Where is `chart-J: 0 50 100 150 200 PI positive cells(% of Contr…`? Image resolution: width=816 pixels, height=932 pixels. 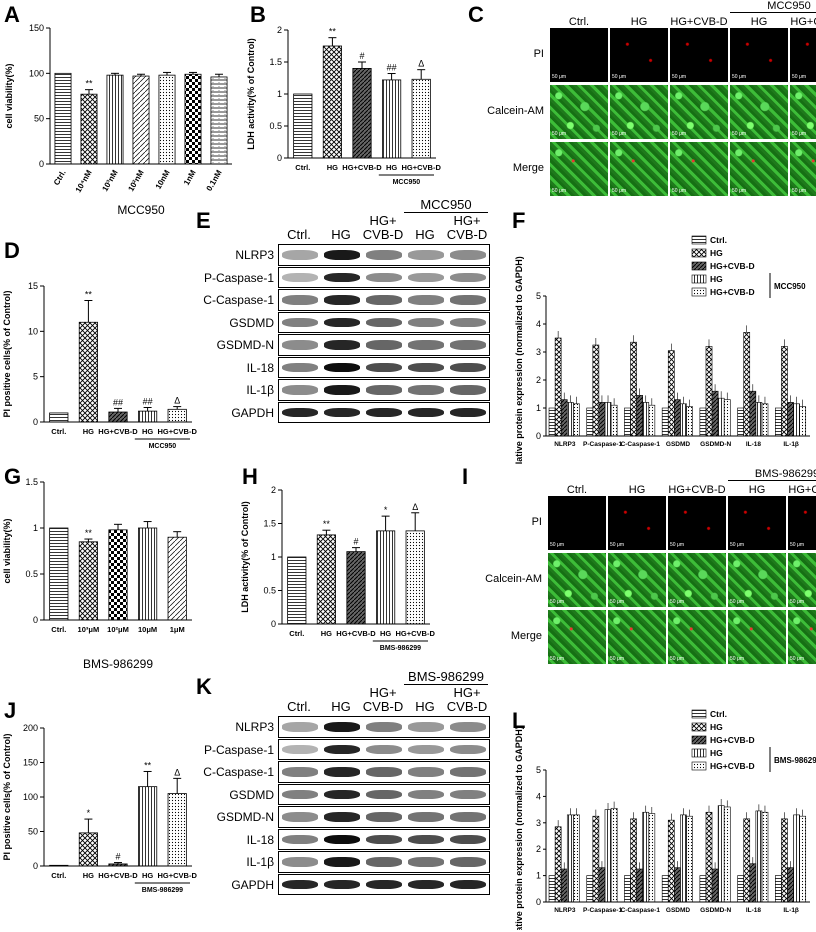 chart-J: 0 50 100 150 200 PI positive cells(% of Contr… is located at coordinates (99, 808).